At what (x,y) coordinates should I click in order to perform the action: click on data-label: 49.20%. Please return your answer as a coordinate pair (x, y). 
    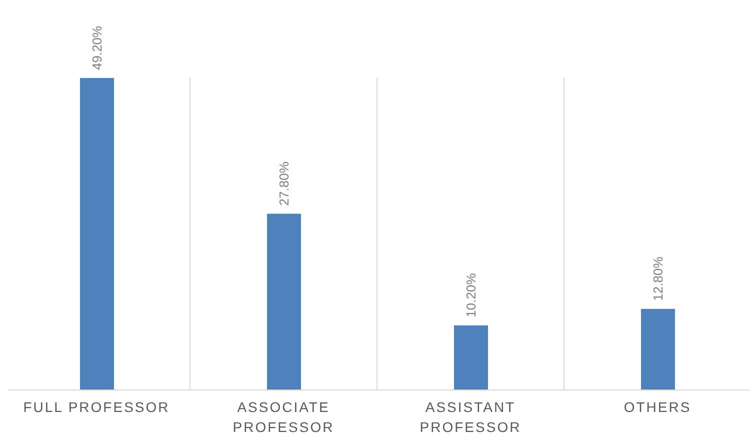
    Looking at the image, I should click on (97, 47).